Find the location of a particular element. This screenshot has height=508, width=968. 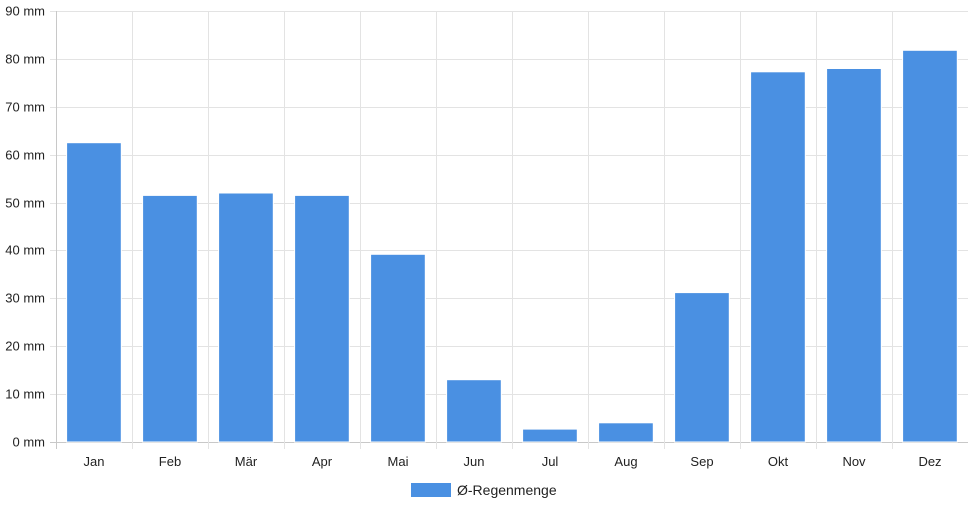

y-tick-label: 0 mm is located at coordinates (29, 442).